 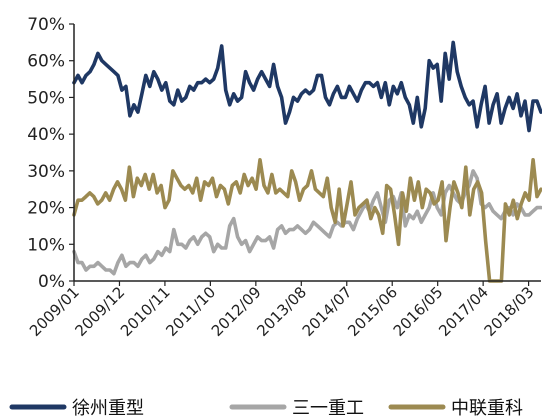 What do you see at coordinates (46, 153) in the screenshot?
I see `y-tick-labels: 0% 10% 20% 30% 40% 50% 60% 70%` at bounding box center [46, 153].